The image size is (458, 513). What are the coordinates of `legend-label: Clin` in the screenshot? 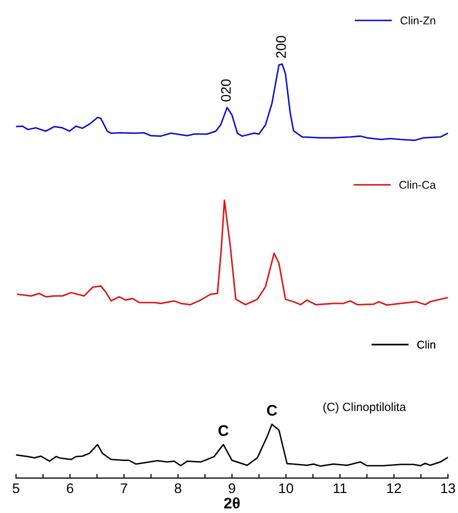 It's located at (426, 344).